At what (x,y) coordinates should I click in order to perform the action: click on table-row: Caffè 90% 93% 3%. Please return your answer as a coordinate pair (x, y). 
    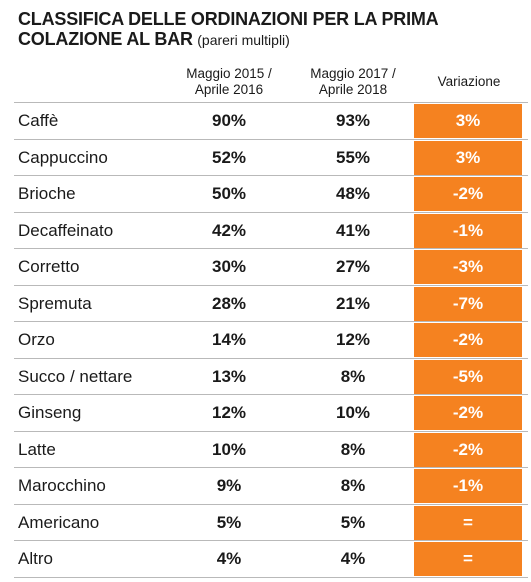
    Looking at the image, I should click on (271, 120).